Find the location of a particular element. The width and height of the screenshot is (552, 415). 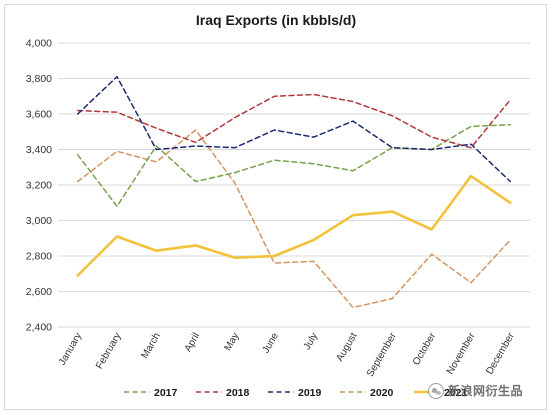

x-tick-label: June is located at coordinates (271, 343).